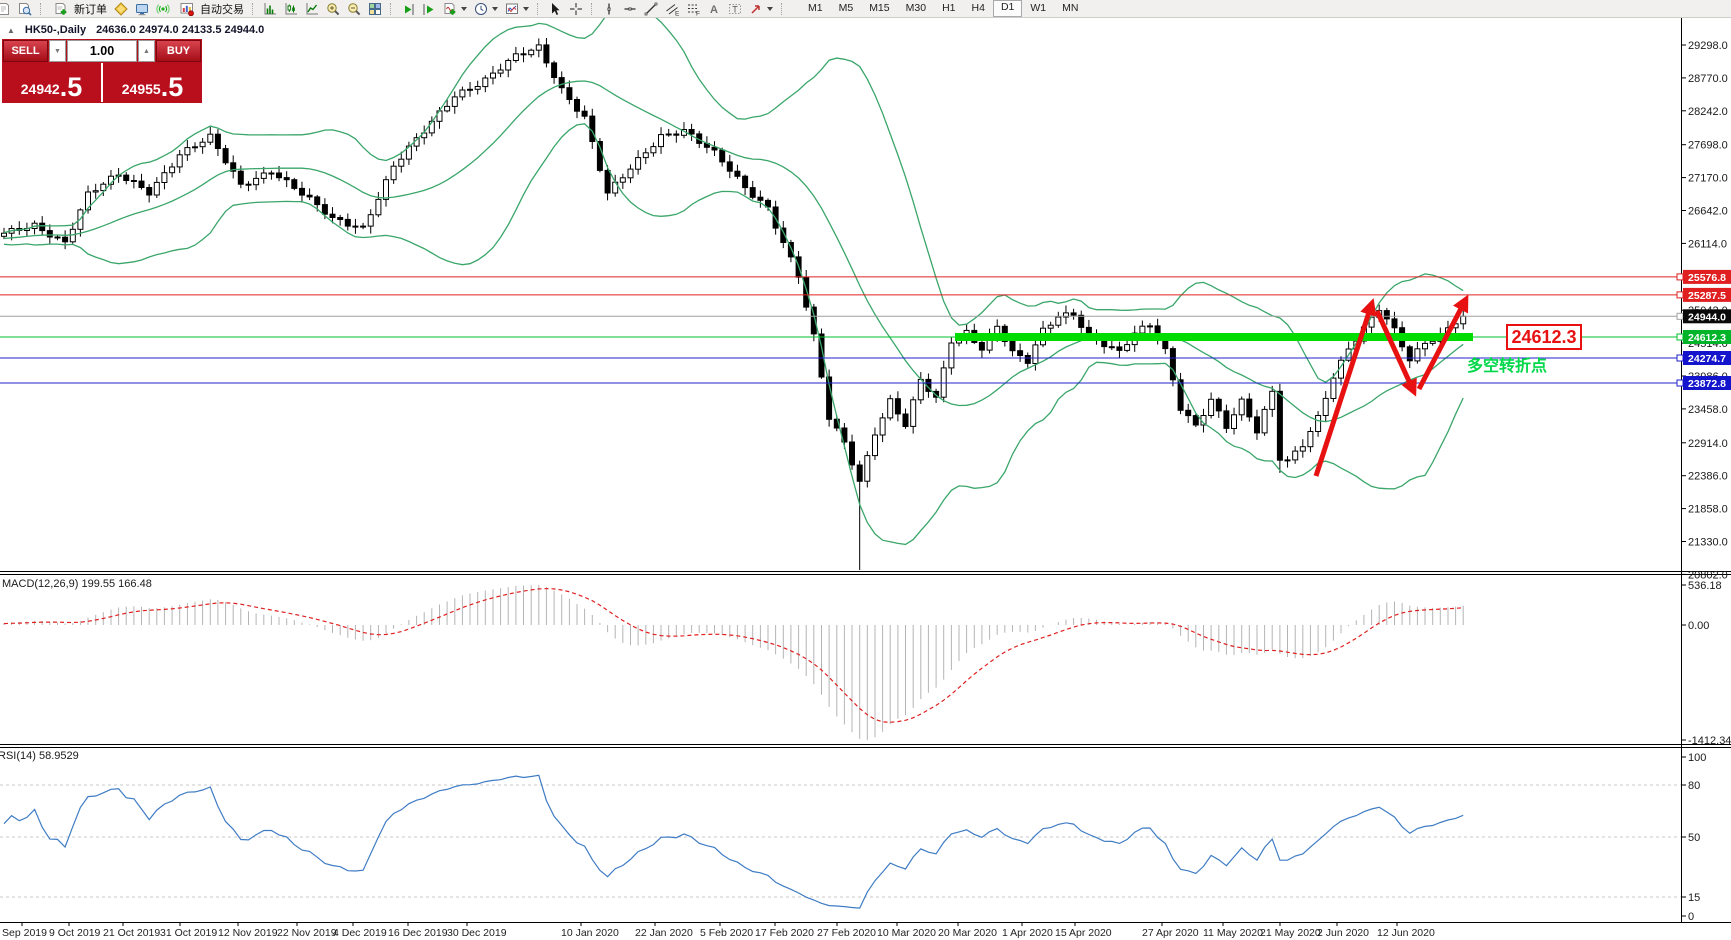  What do you see at coordinates (11, 30) in the screenshot?
I see `symbol-marker-icon: ▲` at bounding box center [11, 30].